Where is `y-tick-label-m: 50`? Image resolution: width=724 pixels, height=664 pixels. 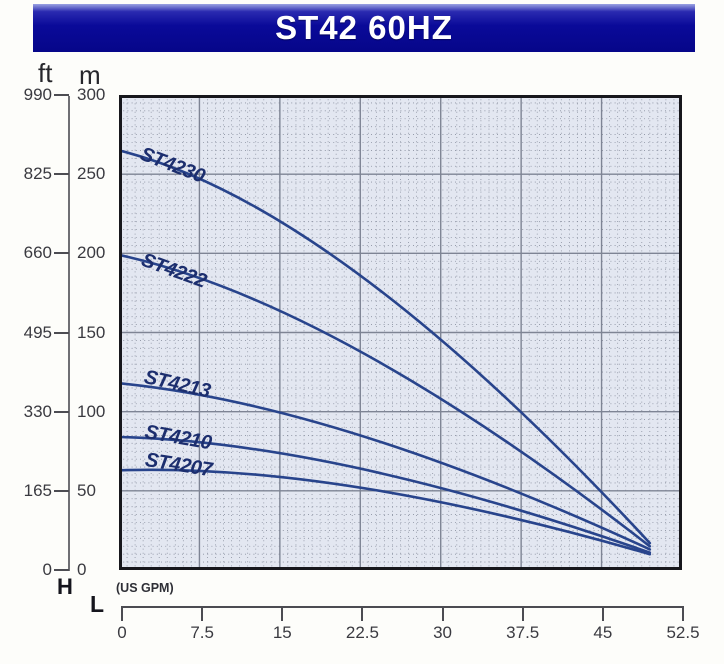 y-tick-label-m: 50 is located at coordinates (86, 490).